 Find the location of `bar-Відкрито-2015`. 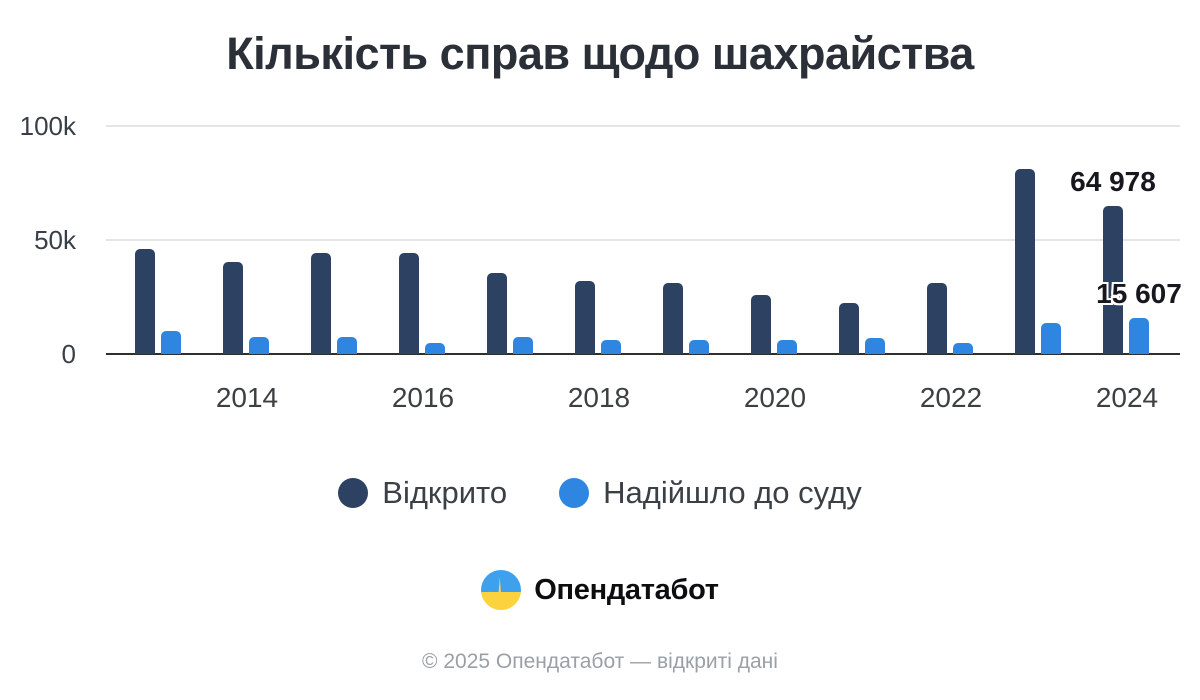

bar-Відкрито-2015 is located at coordinates (321, 303).